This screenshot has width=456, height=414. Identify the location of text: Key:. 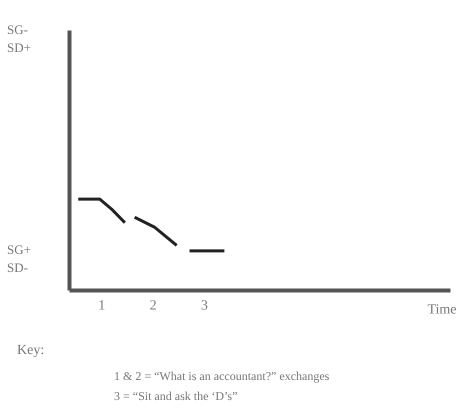
(30, 350).